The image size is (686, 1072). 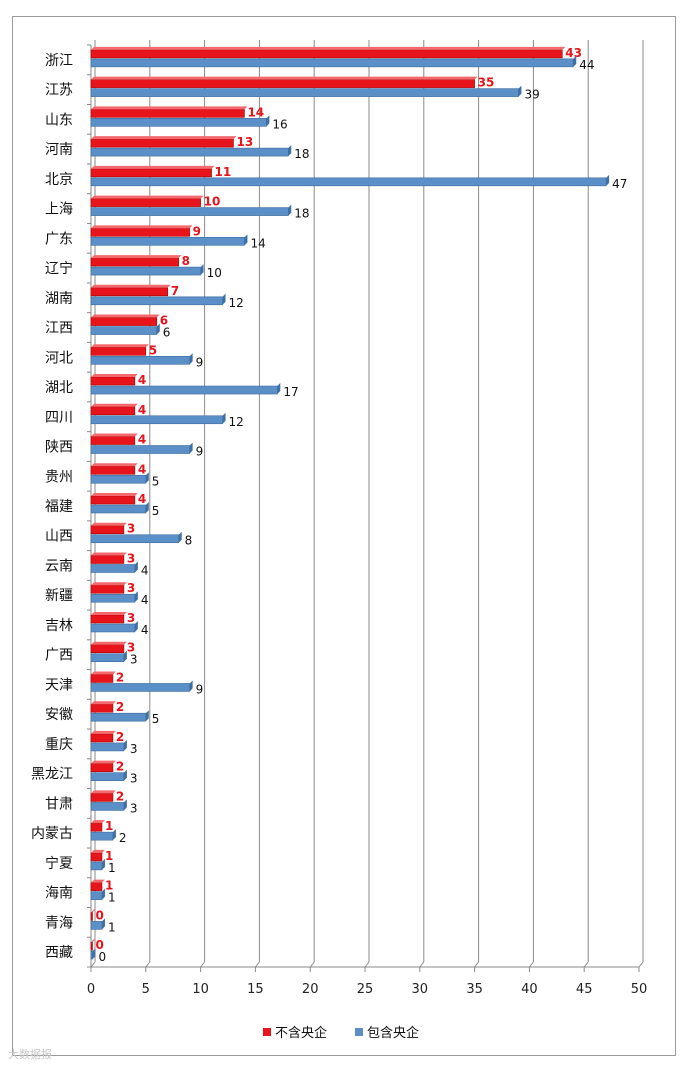 What do you see at coordinates (59, 537) in the screenshot?
I see `category-label: 山西` at bounding box center [59, 537].